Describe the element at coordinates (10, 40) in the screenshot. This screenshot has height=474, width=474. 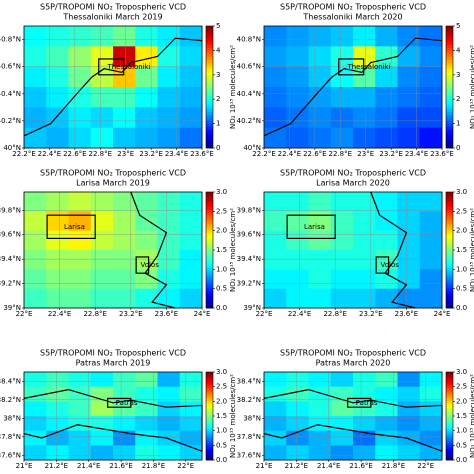
I see `y-tick-label: 40.8°N` at that location.